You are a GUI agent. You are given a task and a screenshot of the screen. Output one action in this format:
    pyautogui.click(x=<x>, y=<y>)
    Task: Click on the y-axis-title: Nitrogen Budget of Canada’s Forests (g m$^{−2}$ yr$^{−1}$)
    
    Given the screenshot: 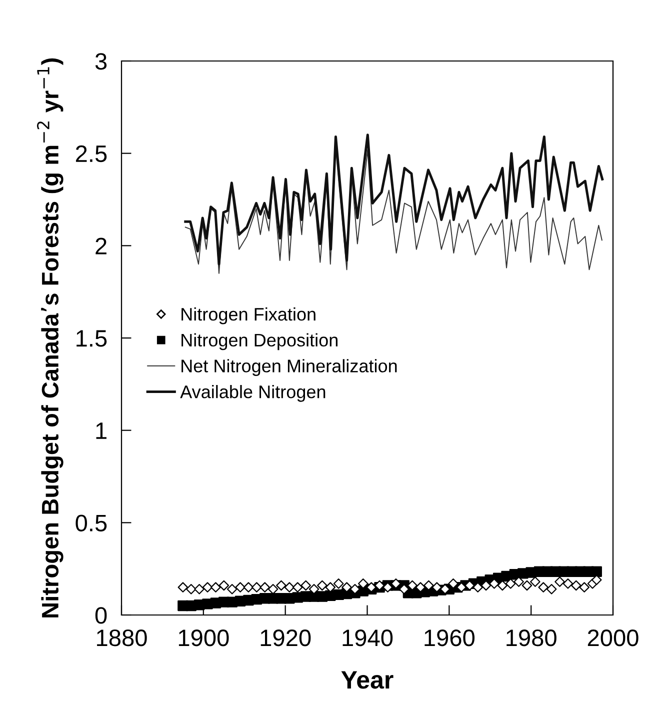 What is the action you would take?
    pyautogui.click(x=50, y=338)
    